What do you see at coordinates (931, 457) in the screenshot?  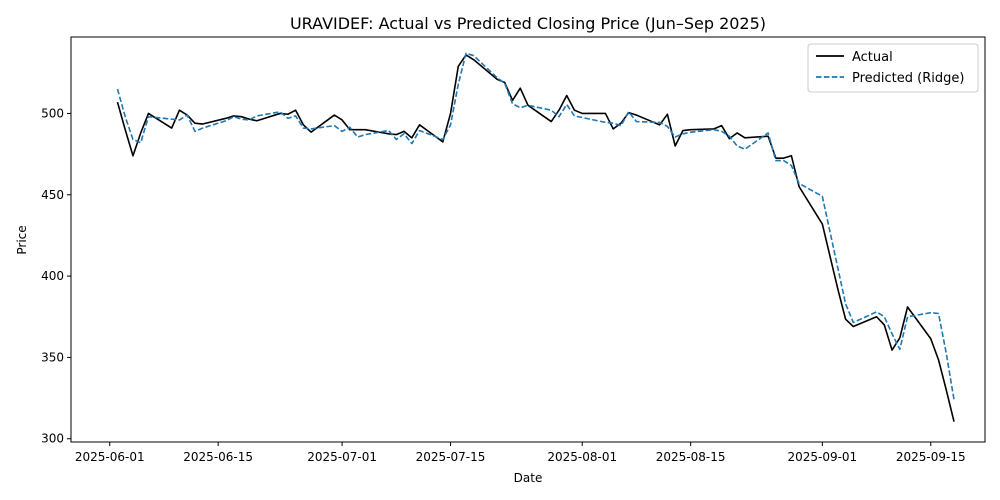 I see `x-tick-label: 2025-09-15` at bounding box center [931, 457].